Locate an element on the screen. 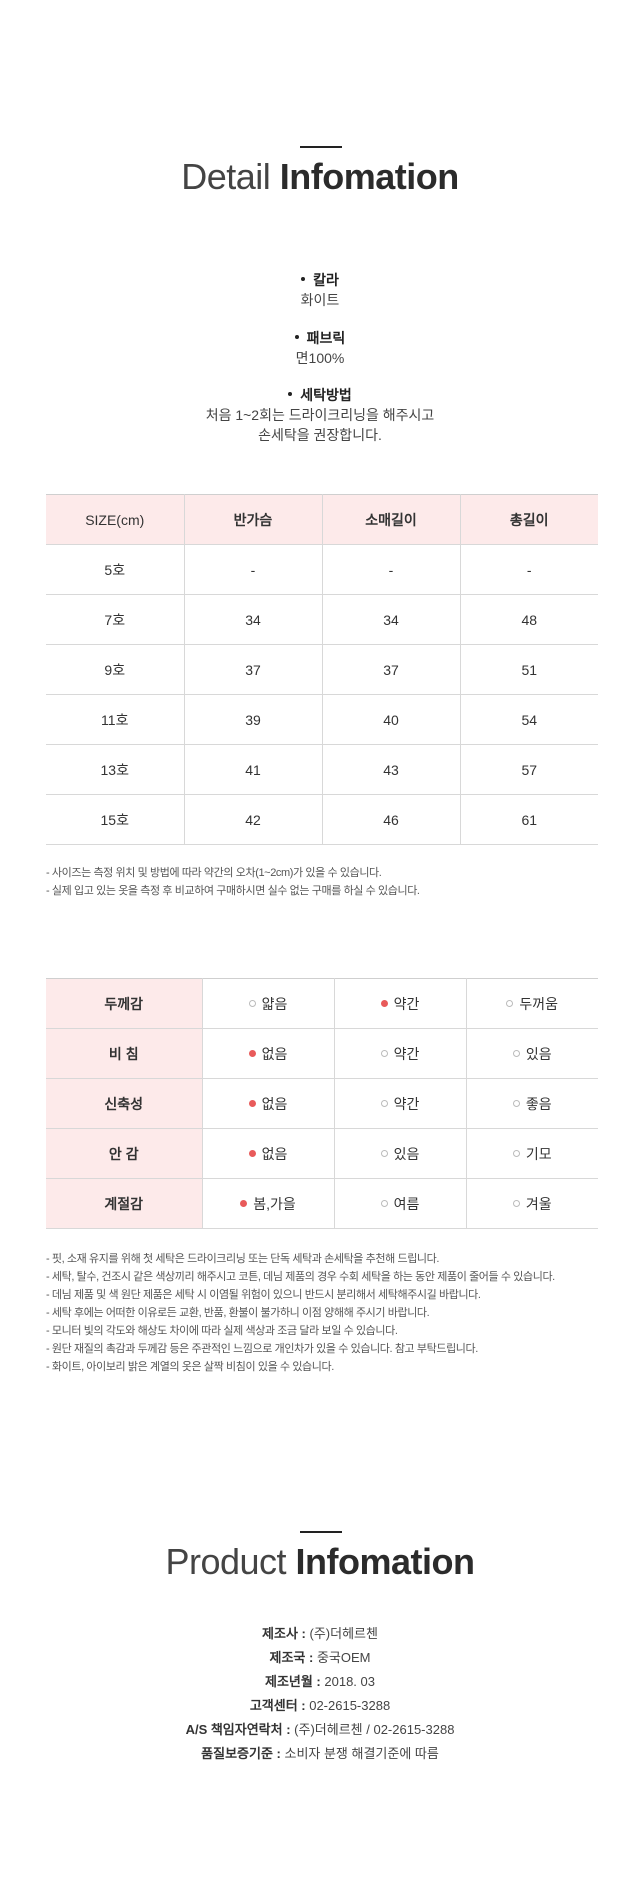 The image size is (640, 1900). size-cell: 61 is located at coordinates (528, 819).